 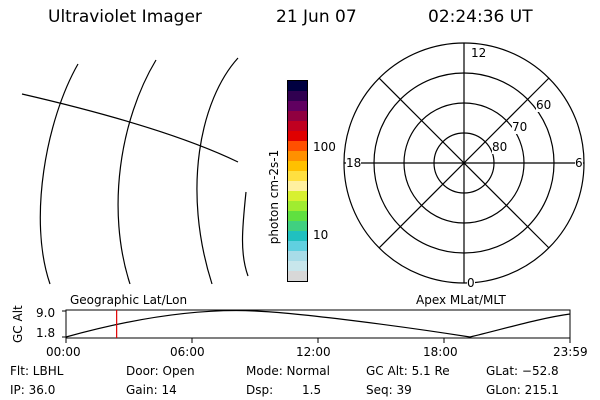 I want to click on color-scale-bar, so click(x=297, y=181).